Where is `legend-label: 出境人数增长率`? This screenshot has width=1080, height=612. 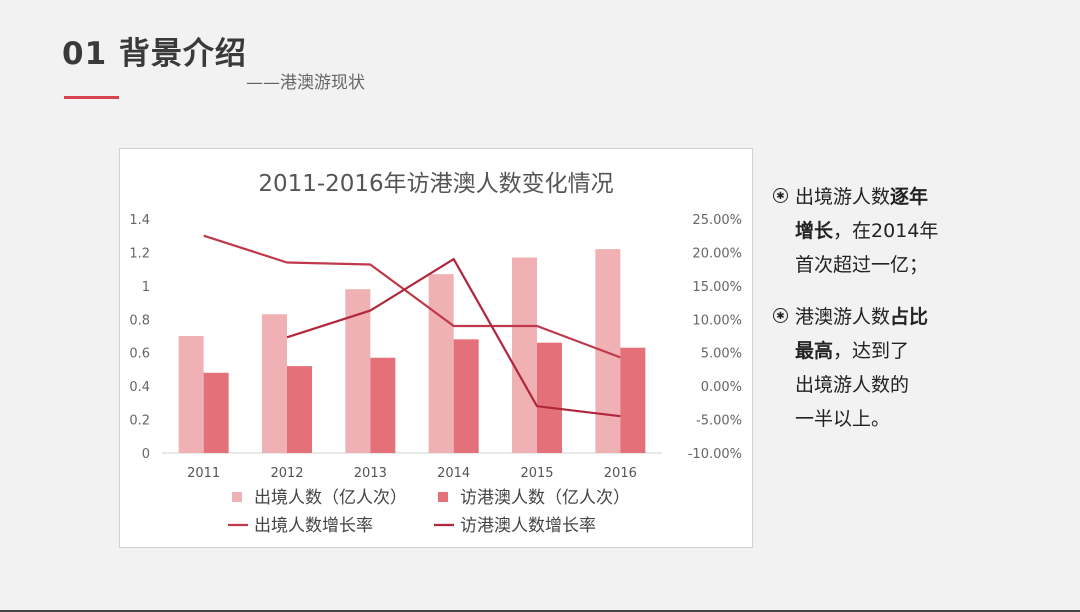
legend-label: 出境人数增长率 is located at coordinates (313, 526).